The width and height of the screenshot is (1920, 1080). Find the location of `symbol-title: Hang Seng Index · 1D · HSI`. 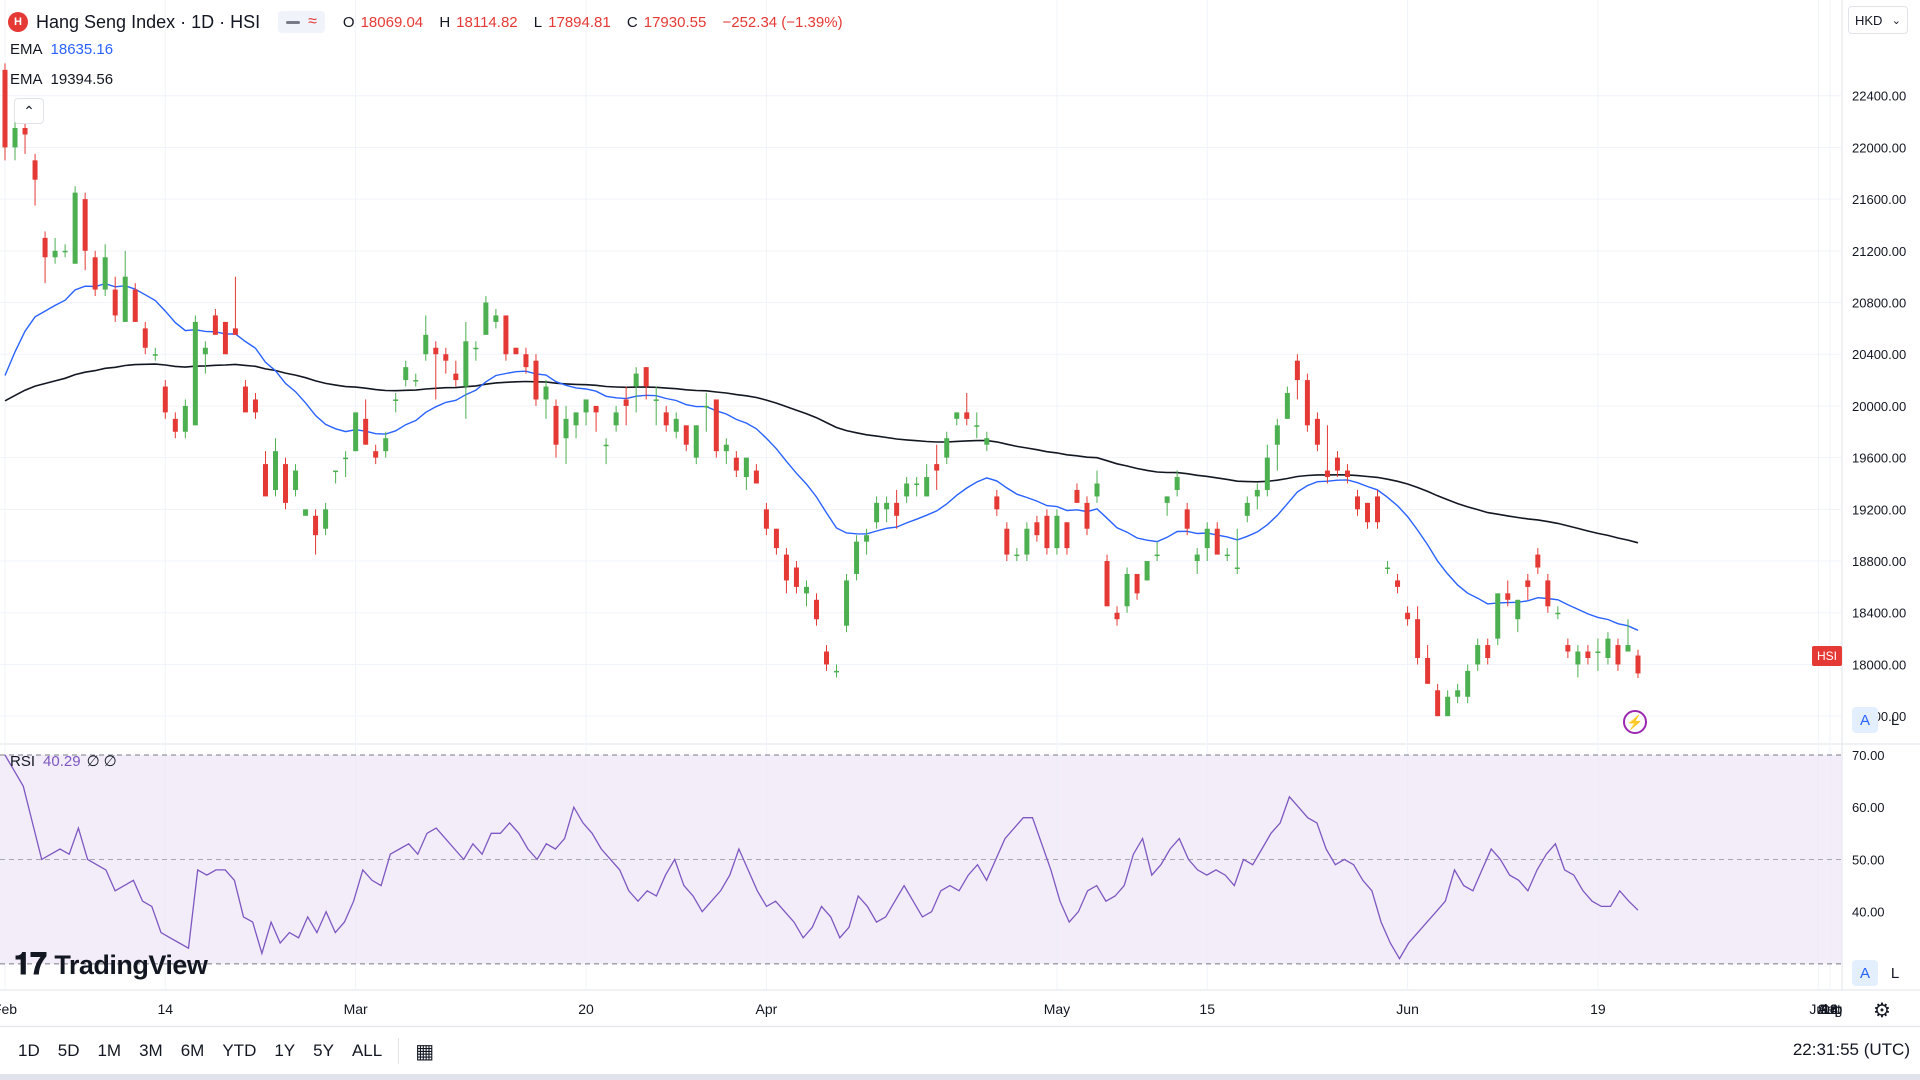

symbol-title: Hang Seng Index · 1D · HSI is located at coordinates (148, 21).